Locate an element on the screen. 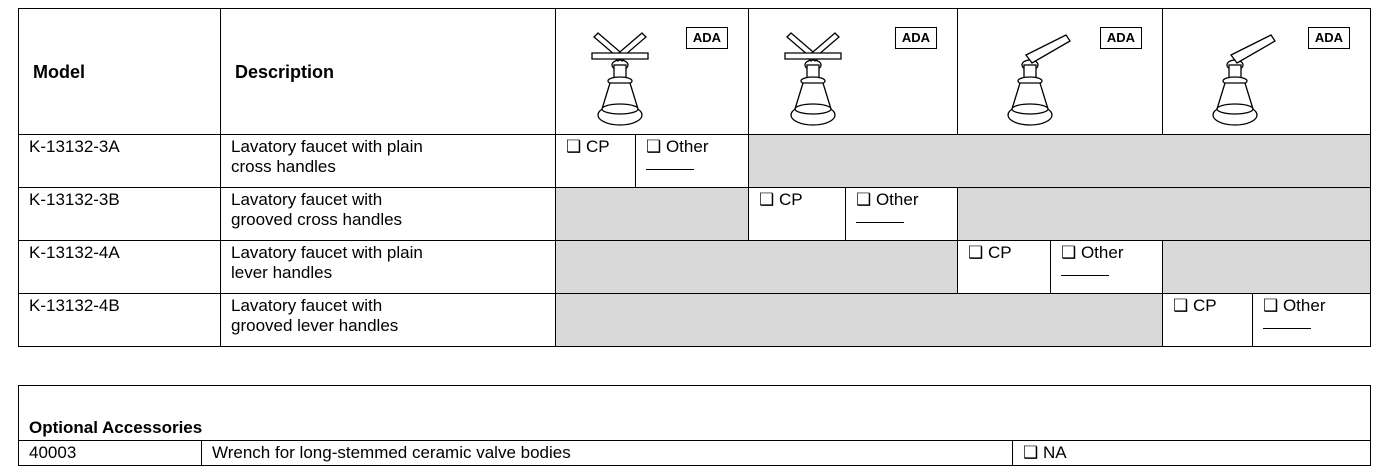 This screenshot has height=474, width=1385. description: Lavatory faucet with plain cross handles is located at coordinates (388, 161).